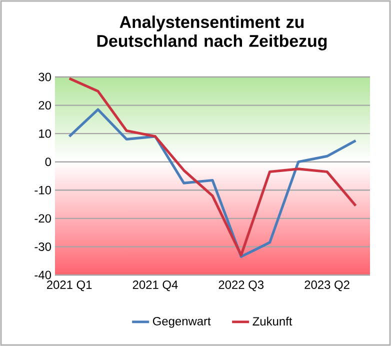 This screenshot has height=346, width=391. What do you see at coordinates (43, 275) in the screenshot?
I see `y-tick-label: -40` at bounding box center [43, 275].